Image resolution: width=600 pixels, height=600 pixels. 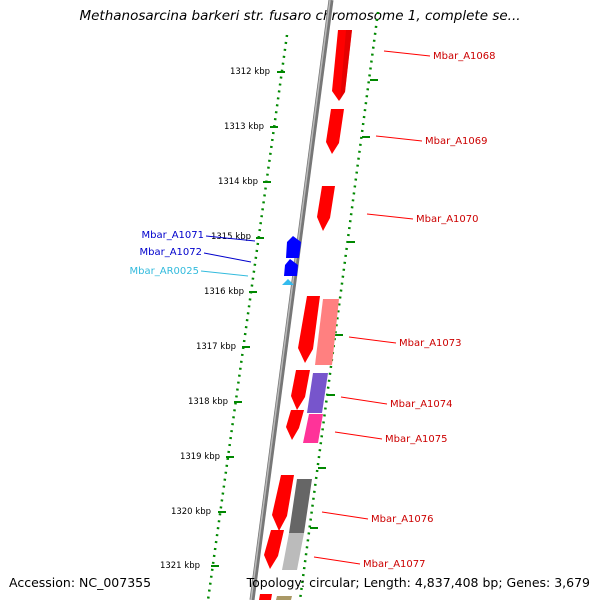 I want to click on backbone-line, so click(x=291, y=300).